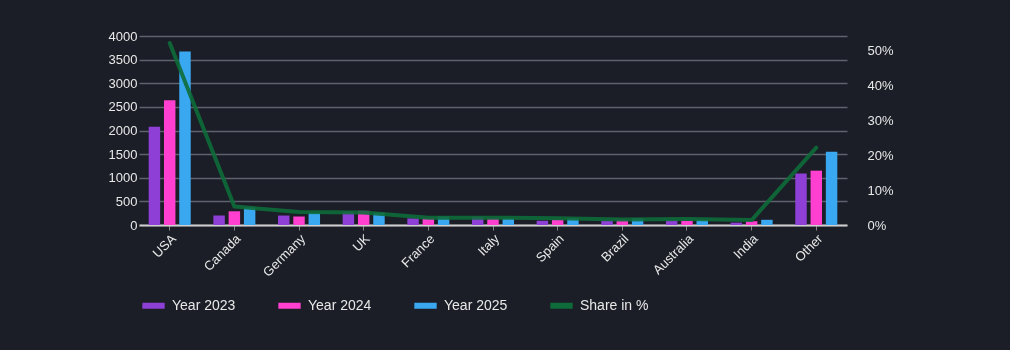 This screenshot has width=1010, height=350. What do you see at coordinates (880, 85) in the screenshot?
I see `y2-tick-label: 40%` at bounding box center [880, 85].